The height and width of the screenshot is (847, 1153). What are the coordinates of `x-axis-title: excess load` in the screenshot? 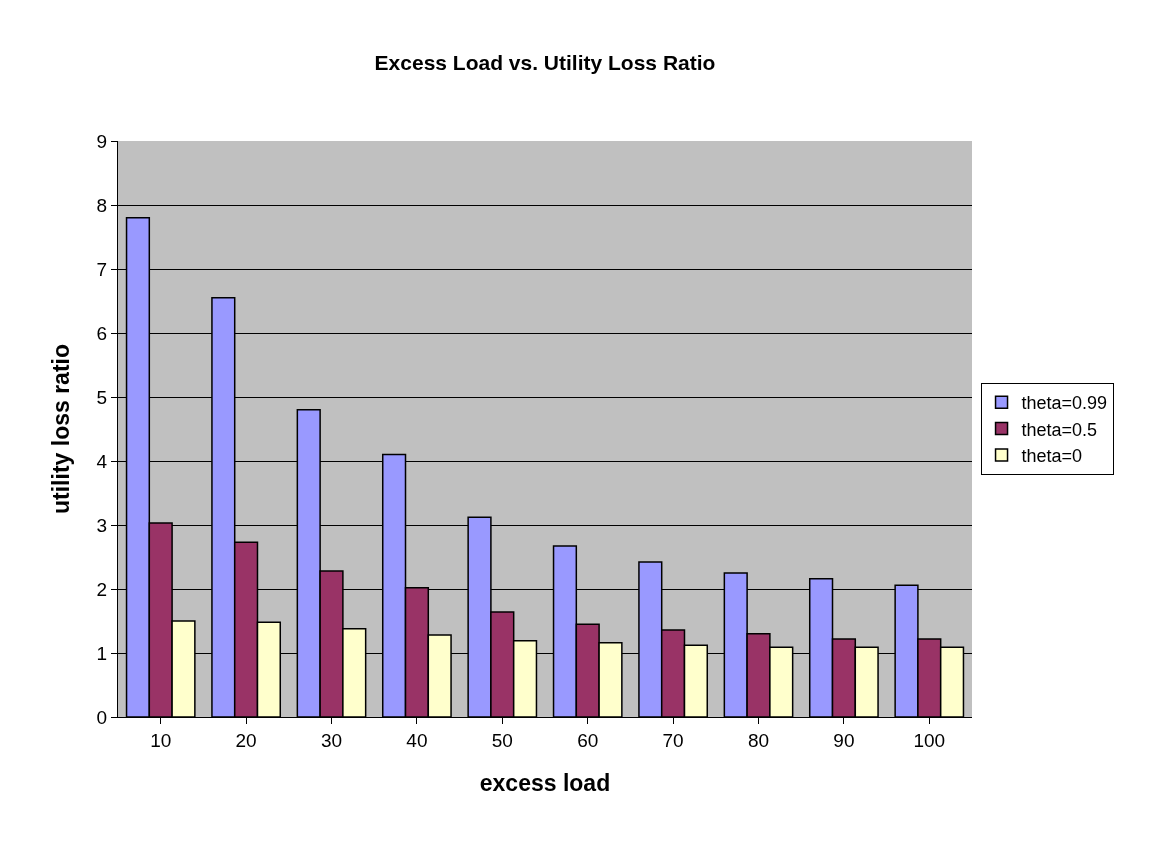 It's located at (545, 783).